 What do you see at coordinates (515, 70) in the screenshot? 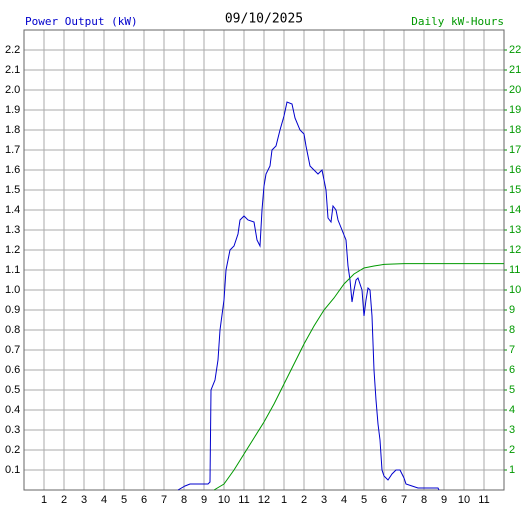
I see `y2-tick-label: 21` at bounding box center [515, 70].